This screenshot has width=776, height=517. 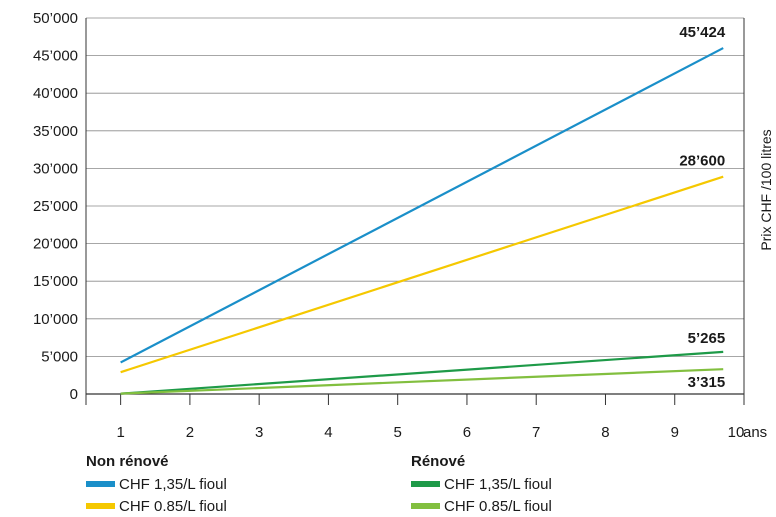 What do you see at coordinates (702, 161) in the screenshot?
I see `end-value-label: 28’600` at bounding box center [702, 161].